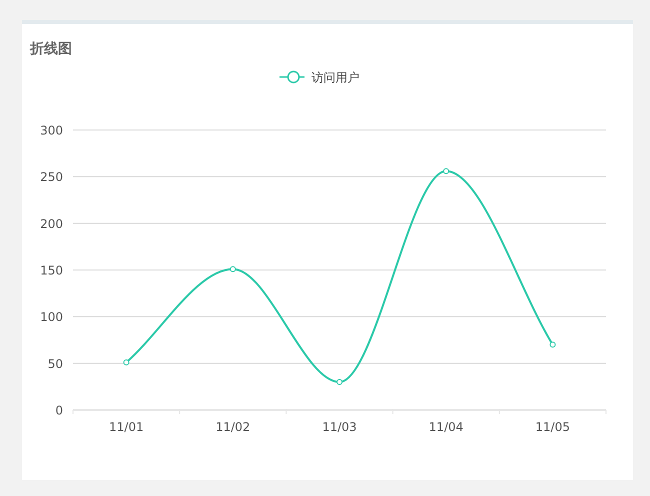 The image size is (650, 496). I want to click on chart-title: 折线图, so click(50, 49).